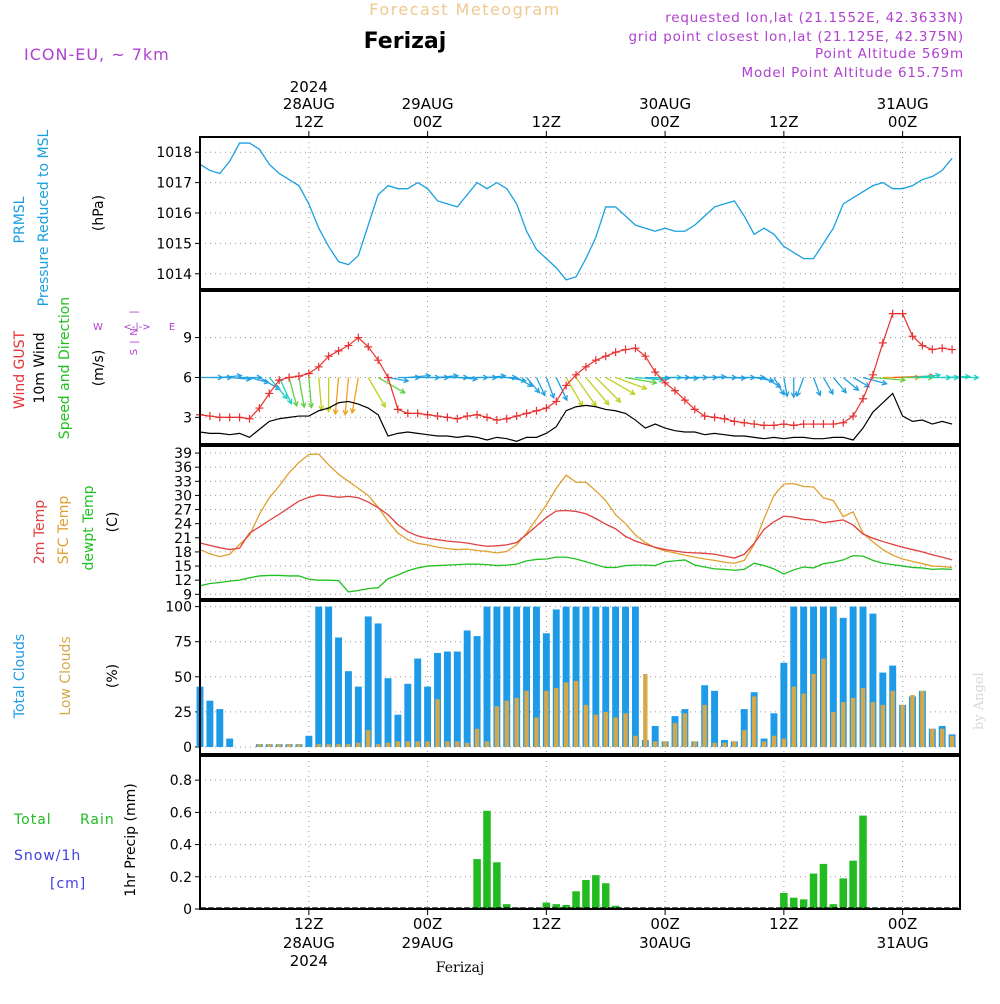  I want to click on bottom-date-label: 29AUG, so click(428, 943).